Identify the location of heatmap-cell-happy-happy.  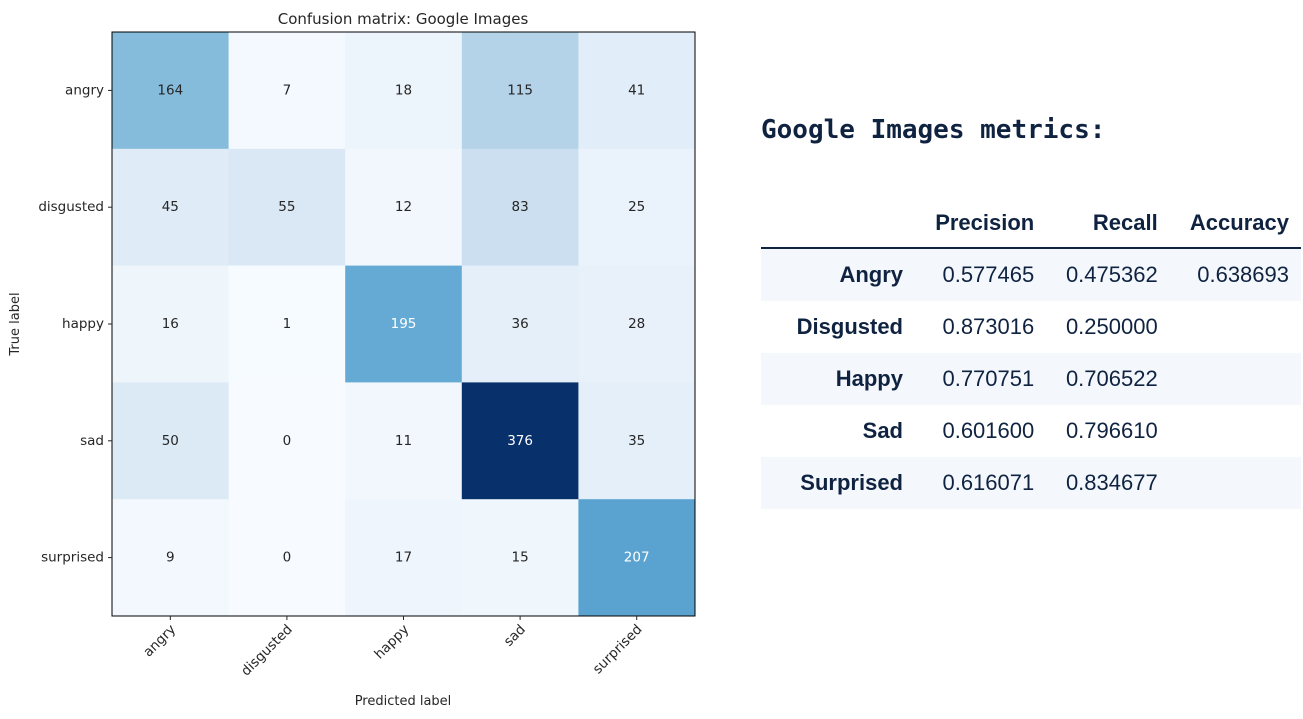
(404, 324).